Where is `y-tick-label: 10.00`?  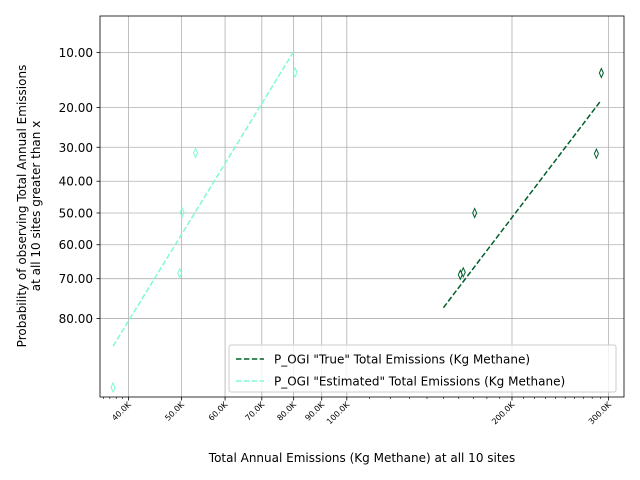 y-tick-label: 10.00 is located at coordinates (76, 53).